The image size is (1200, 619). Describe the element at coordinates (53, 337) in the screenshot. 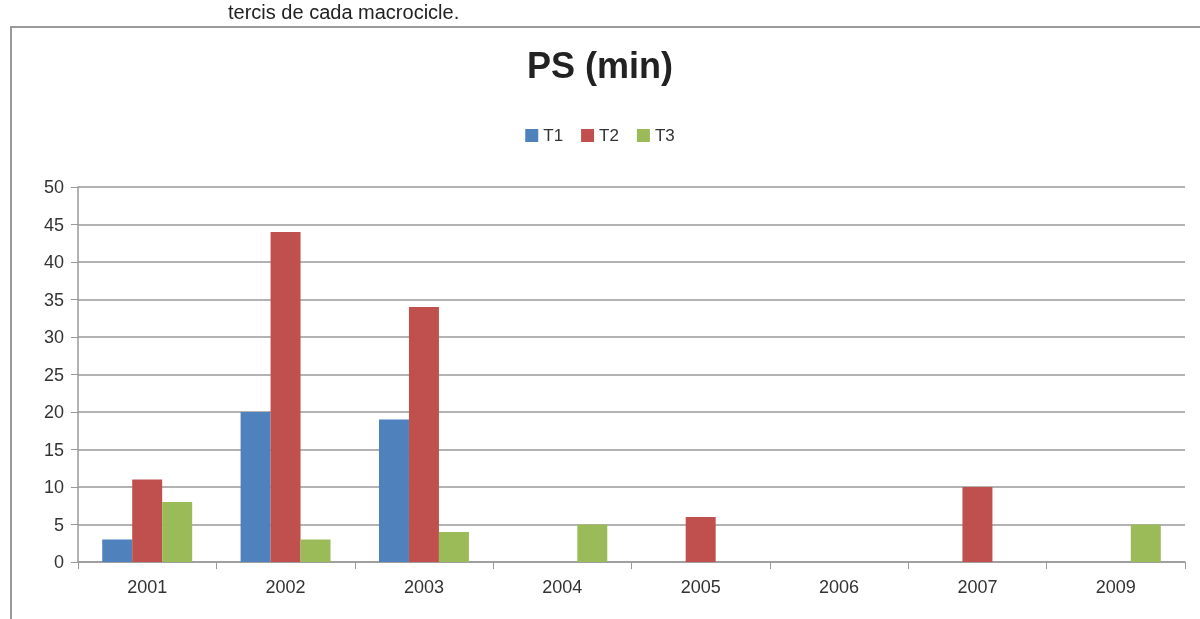

I see `y-tick-label: 30` at that location.